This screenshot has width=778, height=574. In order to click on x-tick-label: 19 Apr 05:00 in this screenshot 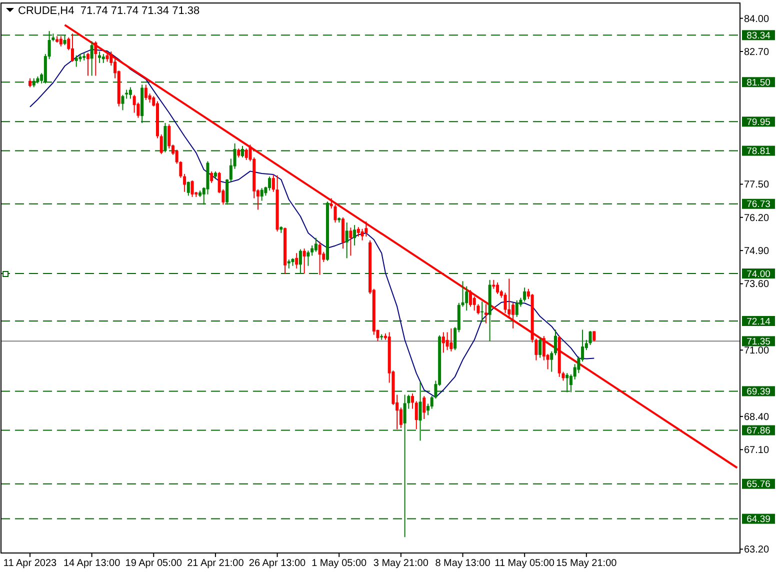, I will do `click(153, 563)`.